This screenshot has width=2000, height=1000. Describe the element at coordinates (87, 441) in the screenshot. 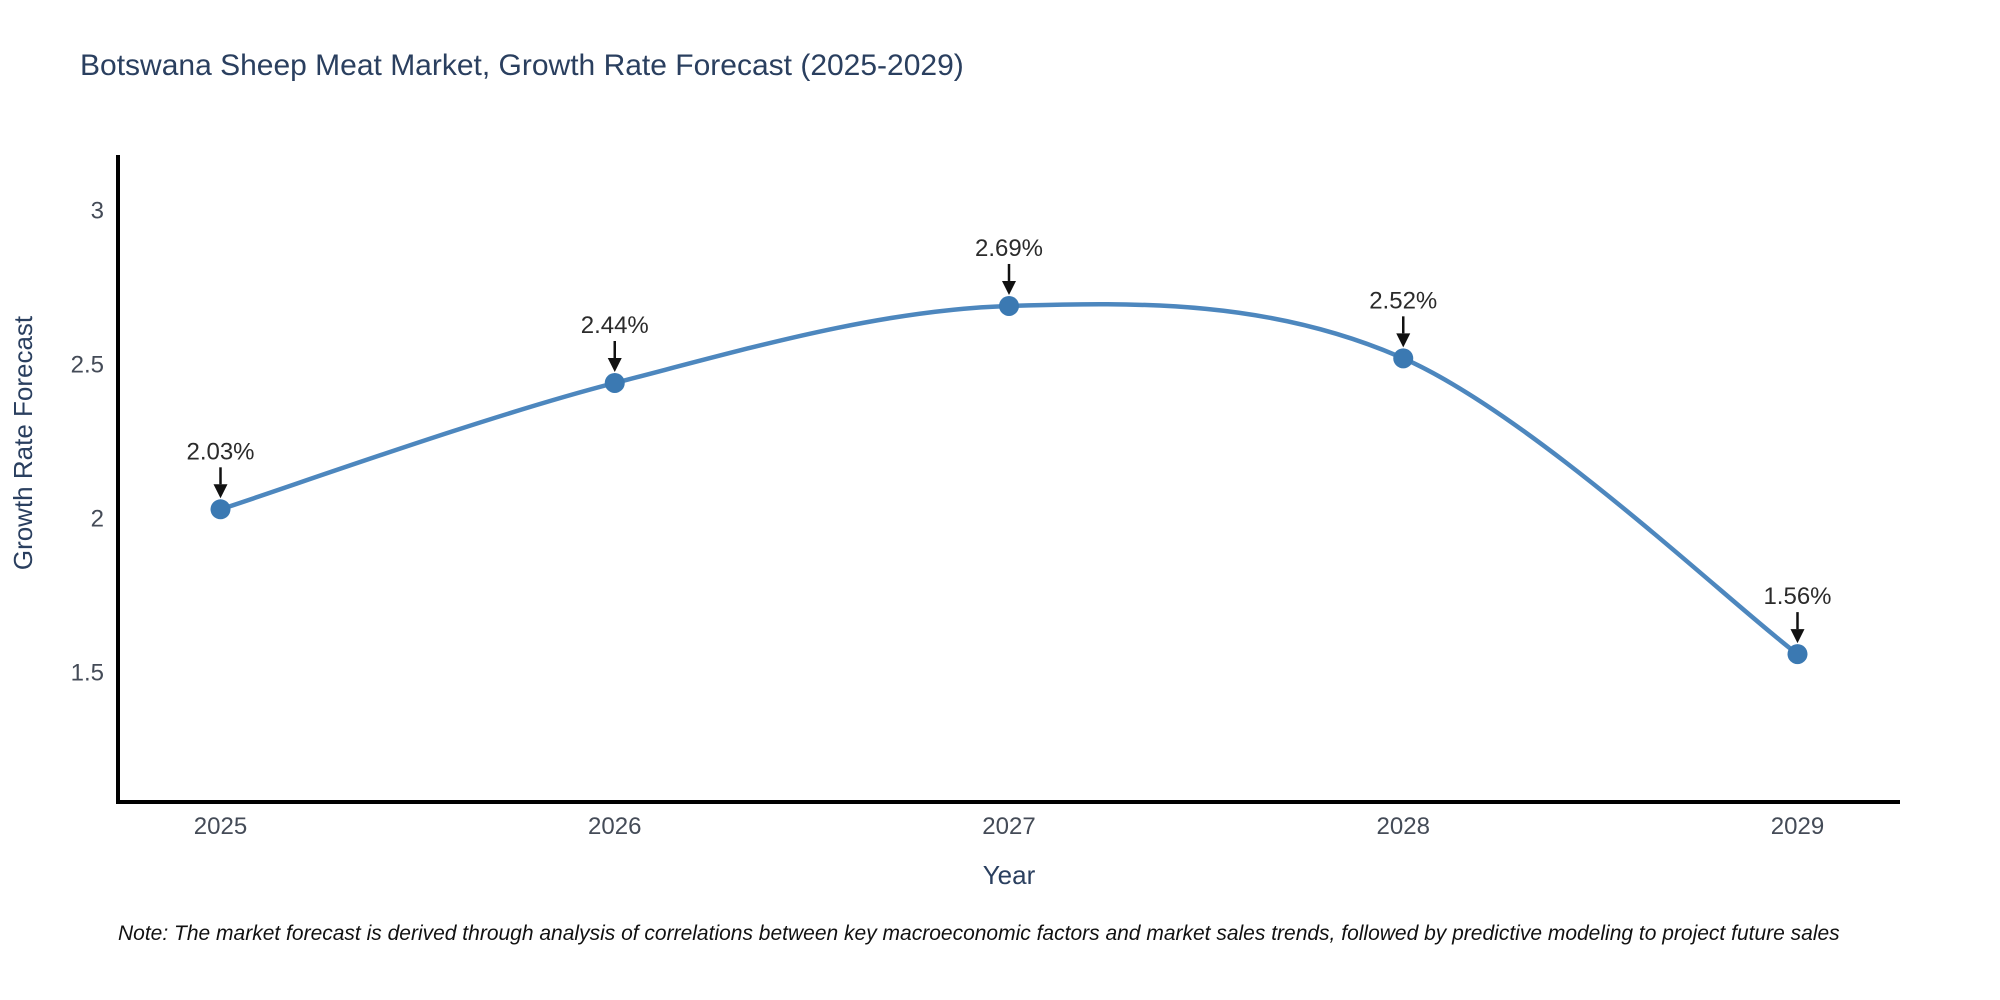

I see `y-tick-labels: 1.5 2 2.5 3` at that location.